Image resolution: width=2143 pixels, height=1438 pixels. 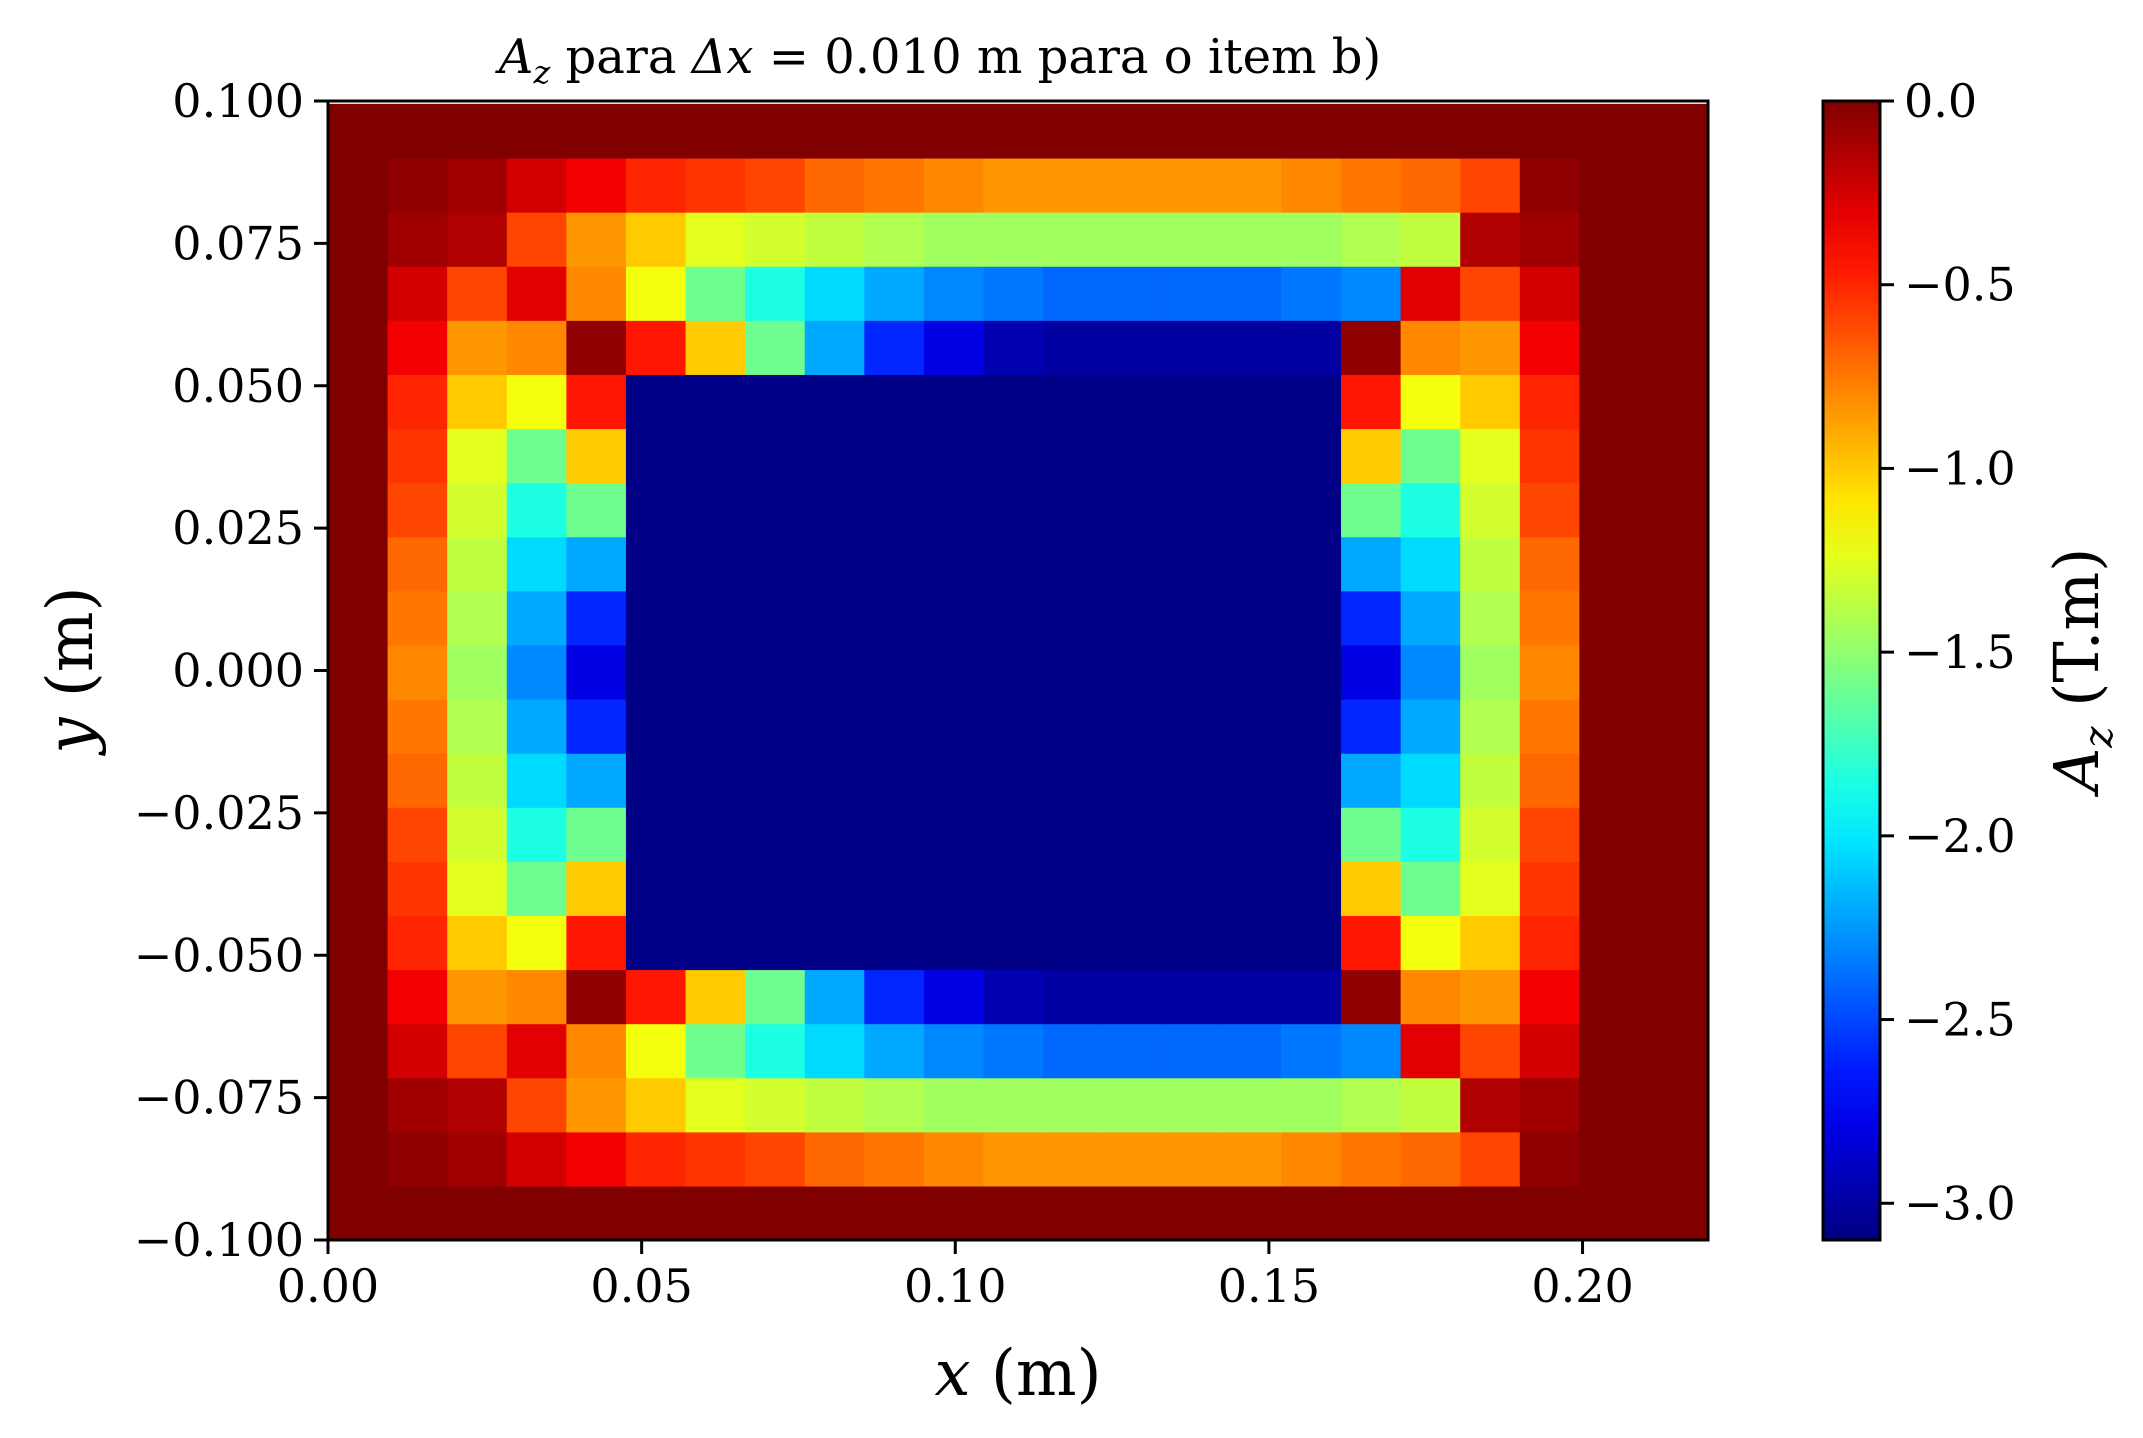 What do you see at coordinates (1960, 1203) in the screenshot?
I see `colorbar-tick-label: −3.0` at bounding box center [1960, 1203].